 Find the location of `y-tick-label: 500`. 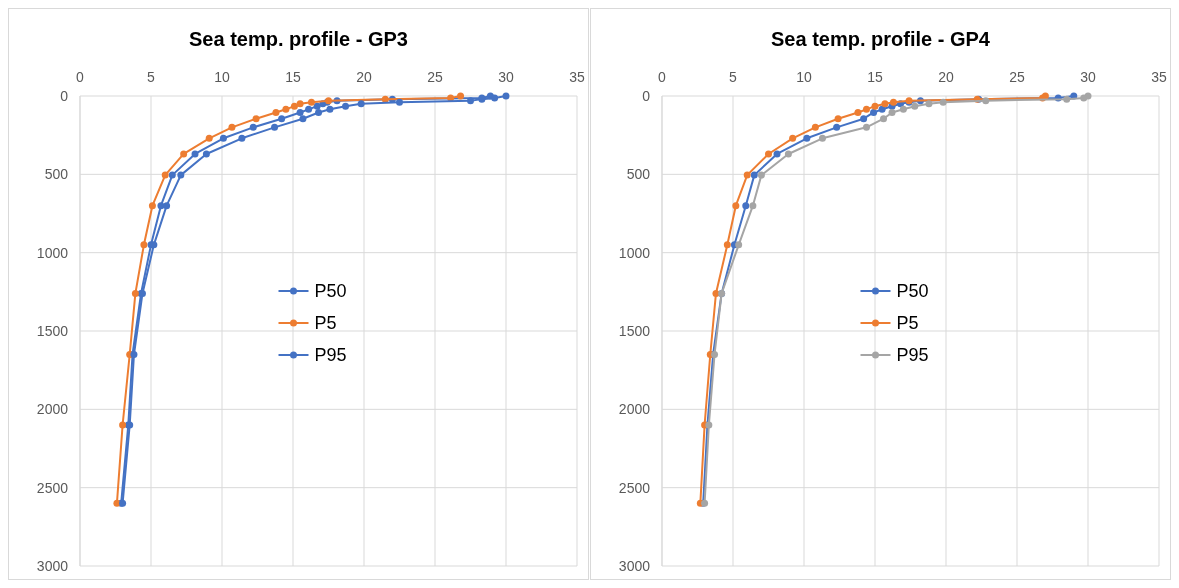

y-tick-label: 500 is located at coordinates (56, 174).